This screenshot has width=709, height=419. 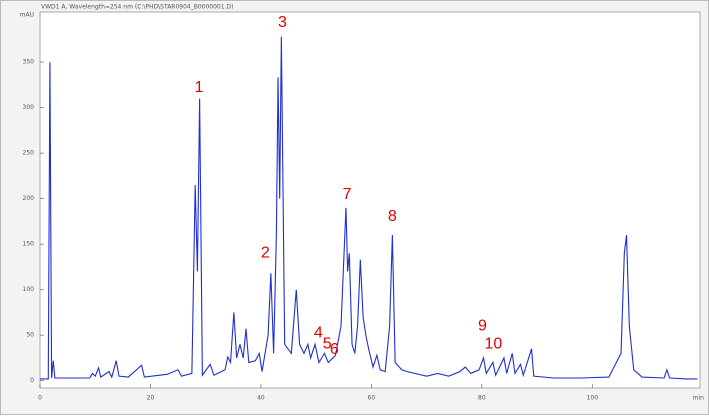 What do you see at coordinates (699, 398) in the screenshot?
I see `x-axis-label: min` at bounding box center [699, 398].